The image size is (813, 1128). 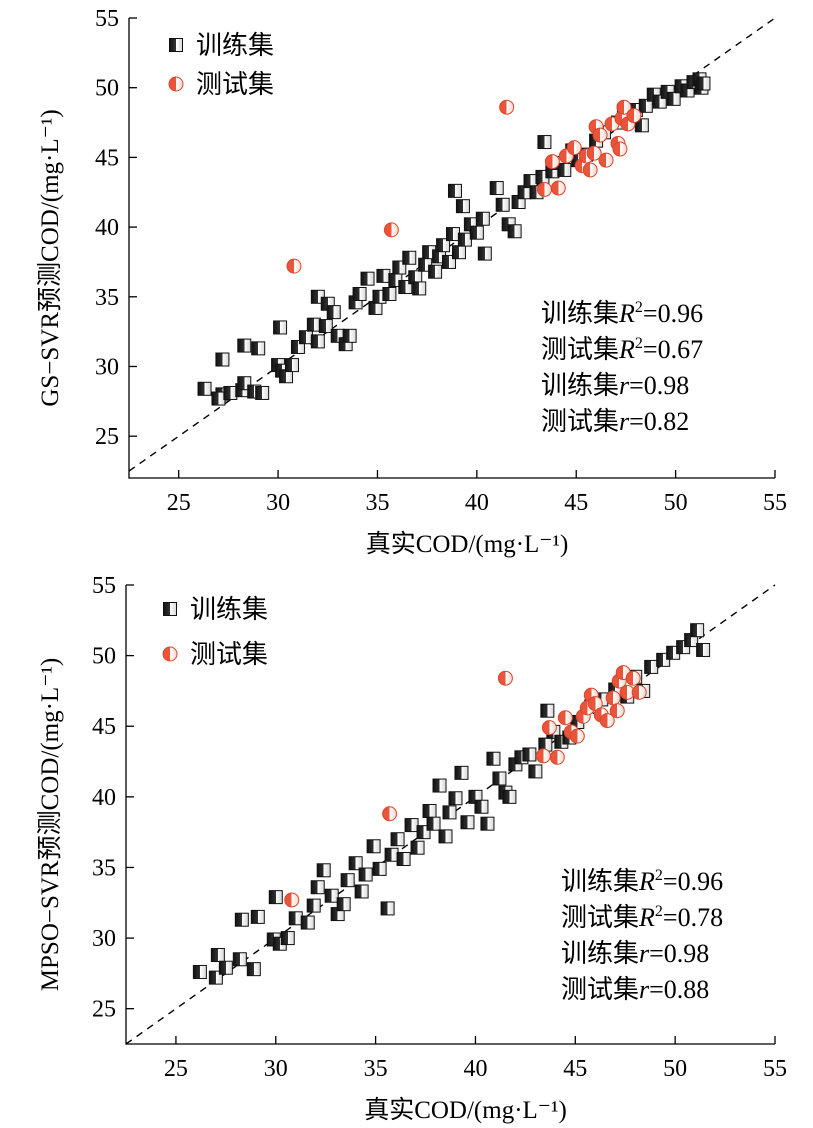 I want to click on x-tick-label: 40, so click(x=477, y=503).